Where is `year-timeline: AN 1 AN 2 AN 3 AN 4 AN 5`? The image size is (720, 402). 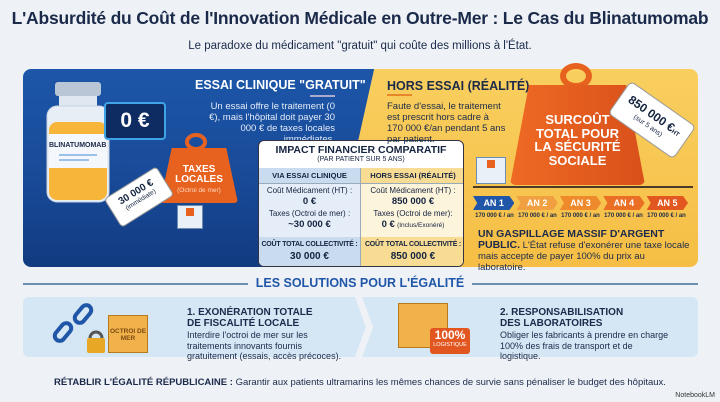 year-timeline: AN 1 AN 2 AN 3 AN 4 AN 5 is located at coordinates (581, 203).